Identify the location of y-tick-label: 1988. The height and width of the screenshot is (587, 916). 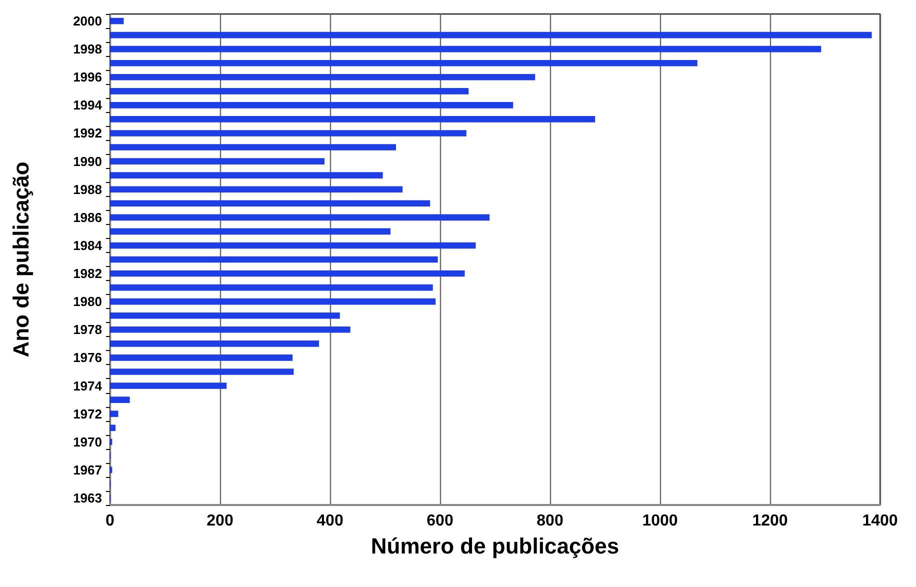
(87, 189).